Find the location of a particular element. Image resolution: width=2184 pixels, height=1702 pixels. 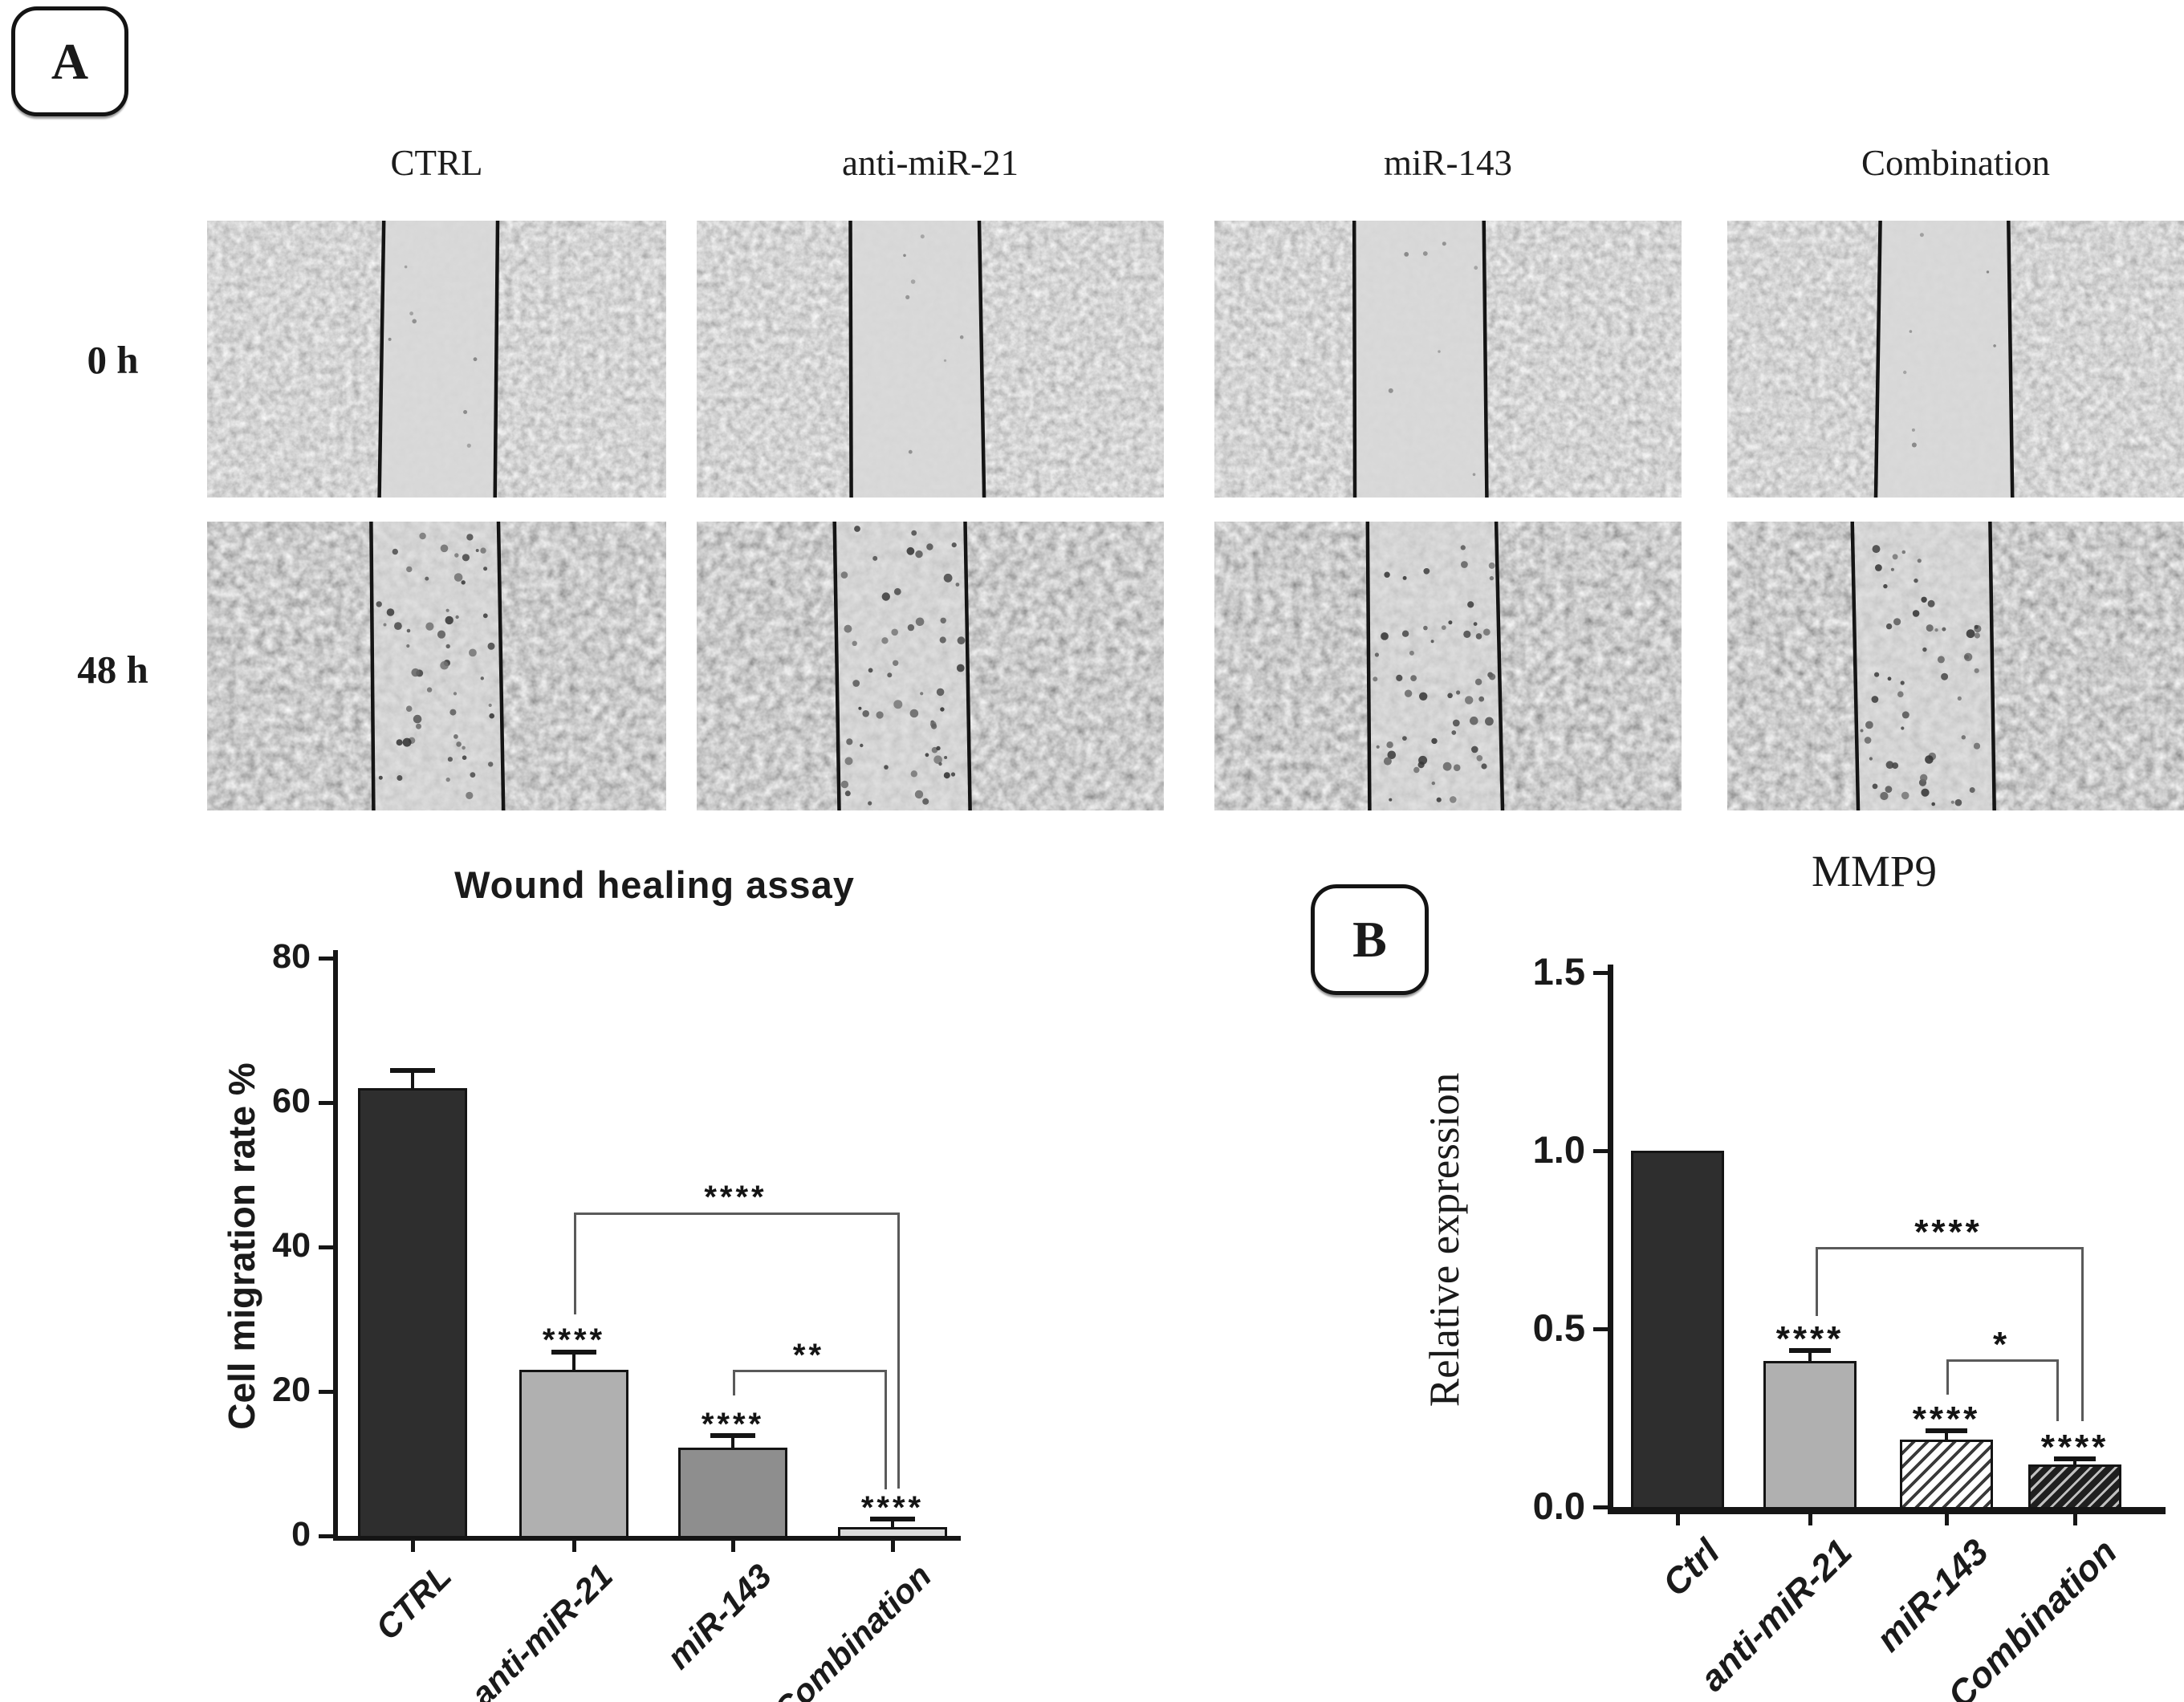

x-category-label: CTRL is located at coordinates (414, 1602).